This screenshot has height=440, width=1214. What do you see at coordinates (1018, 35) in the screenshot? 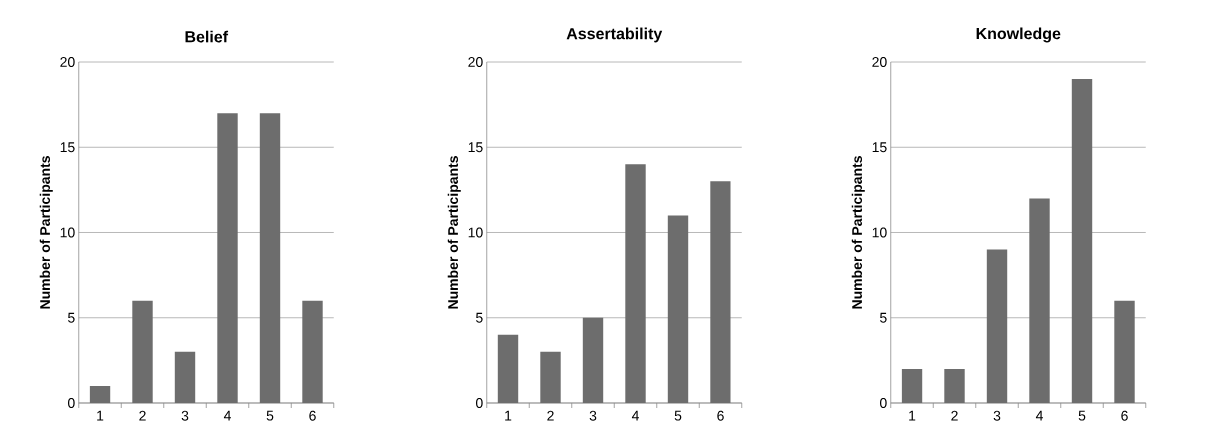
I see `chart-title: Knowledge` at bounding box center [1018, 35].